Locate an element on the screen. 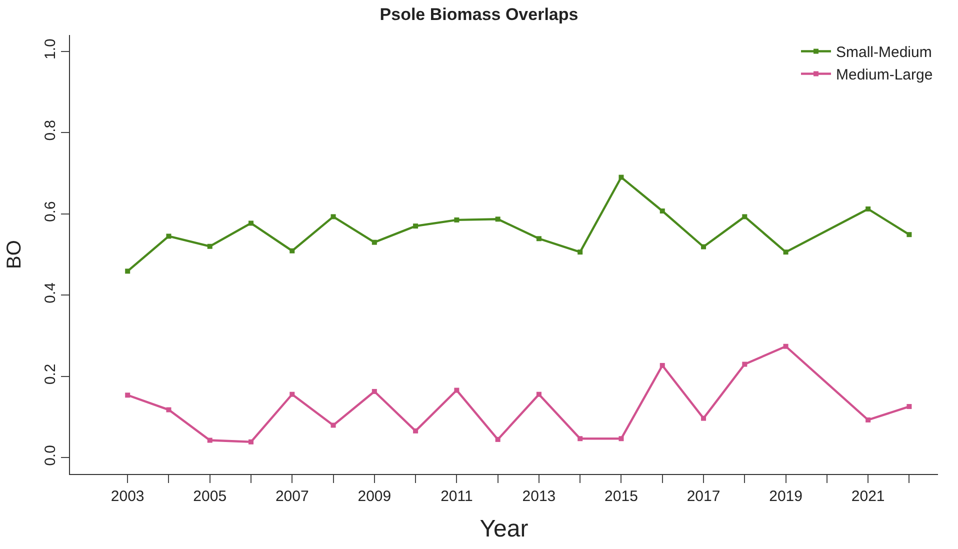  y-tick-label: 0.8 is located at coordinates (50, 130).